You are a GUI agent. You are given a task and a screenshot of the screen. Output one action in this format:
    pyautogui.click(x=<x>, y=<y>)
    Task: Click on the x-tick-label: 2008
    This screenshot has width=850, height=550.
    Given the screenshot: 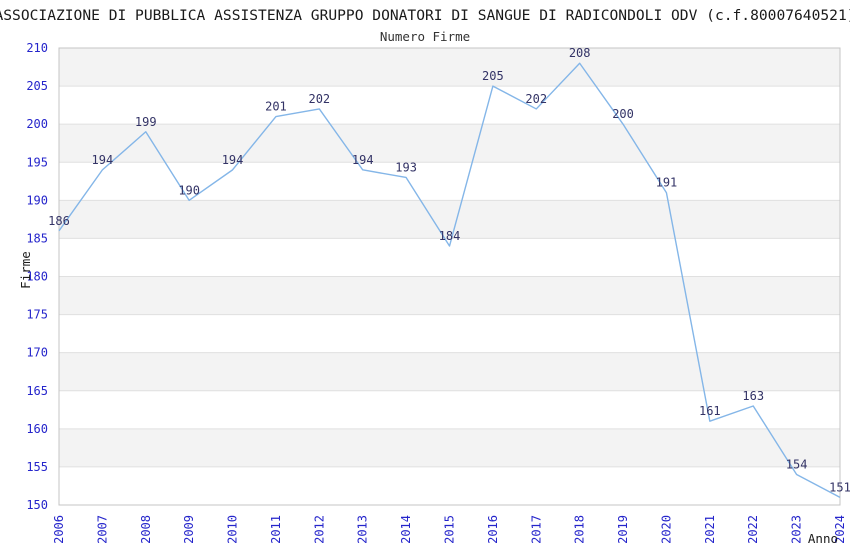 What is the action you would take?
    pyautogui.click(x=146, y=529)
    